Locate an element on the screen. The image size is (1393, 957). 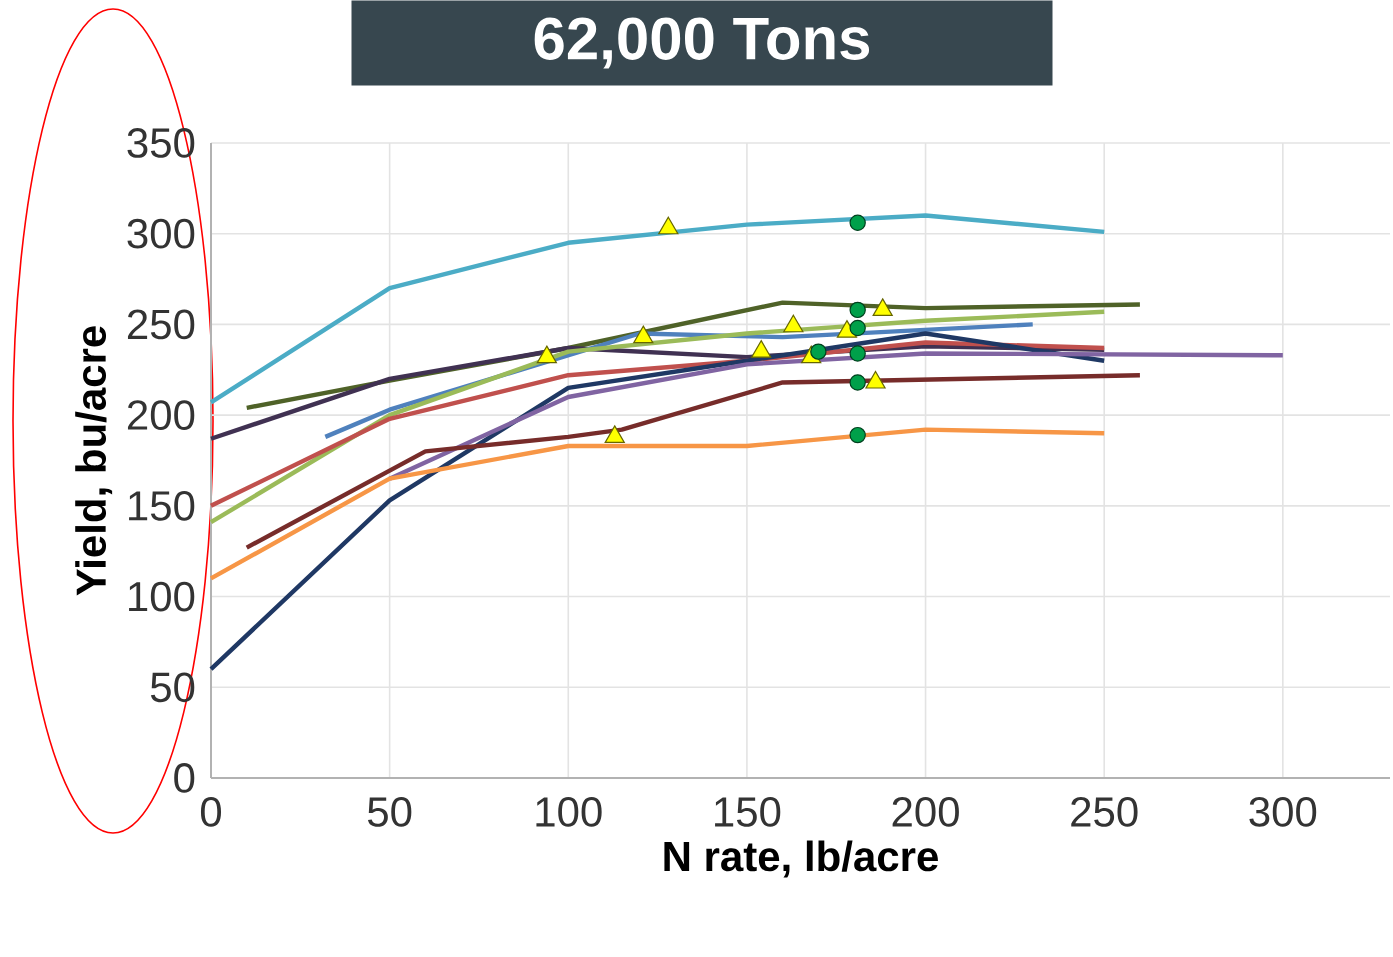
x-tick-label: 200 is located at coordinates (925, 812).